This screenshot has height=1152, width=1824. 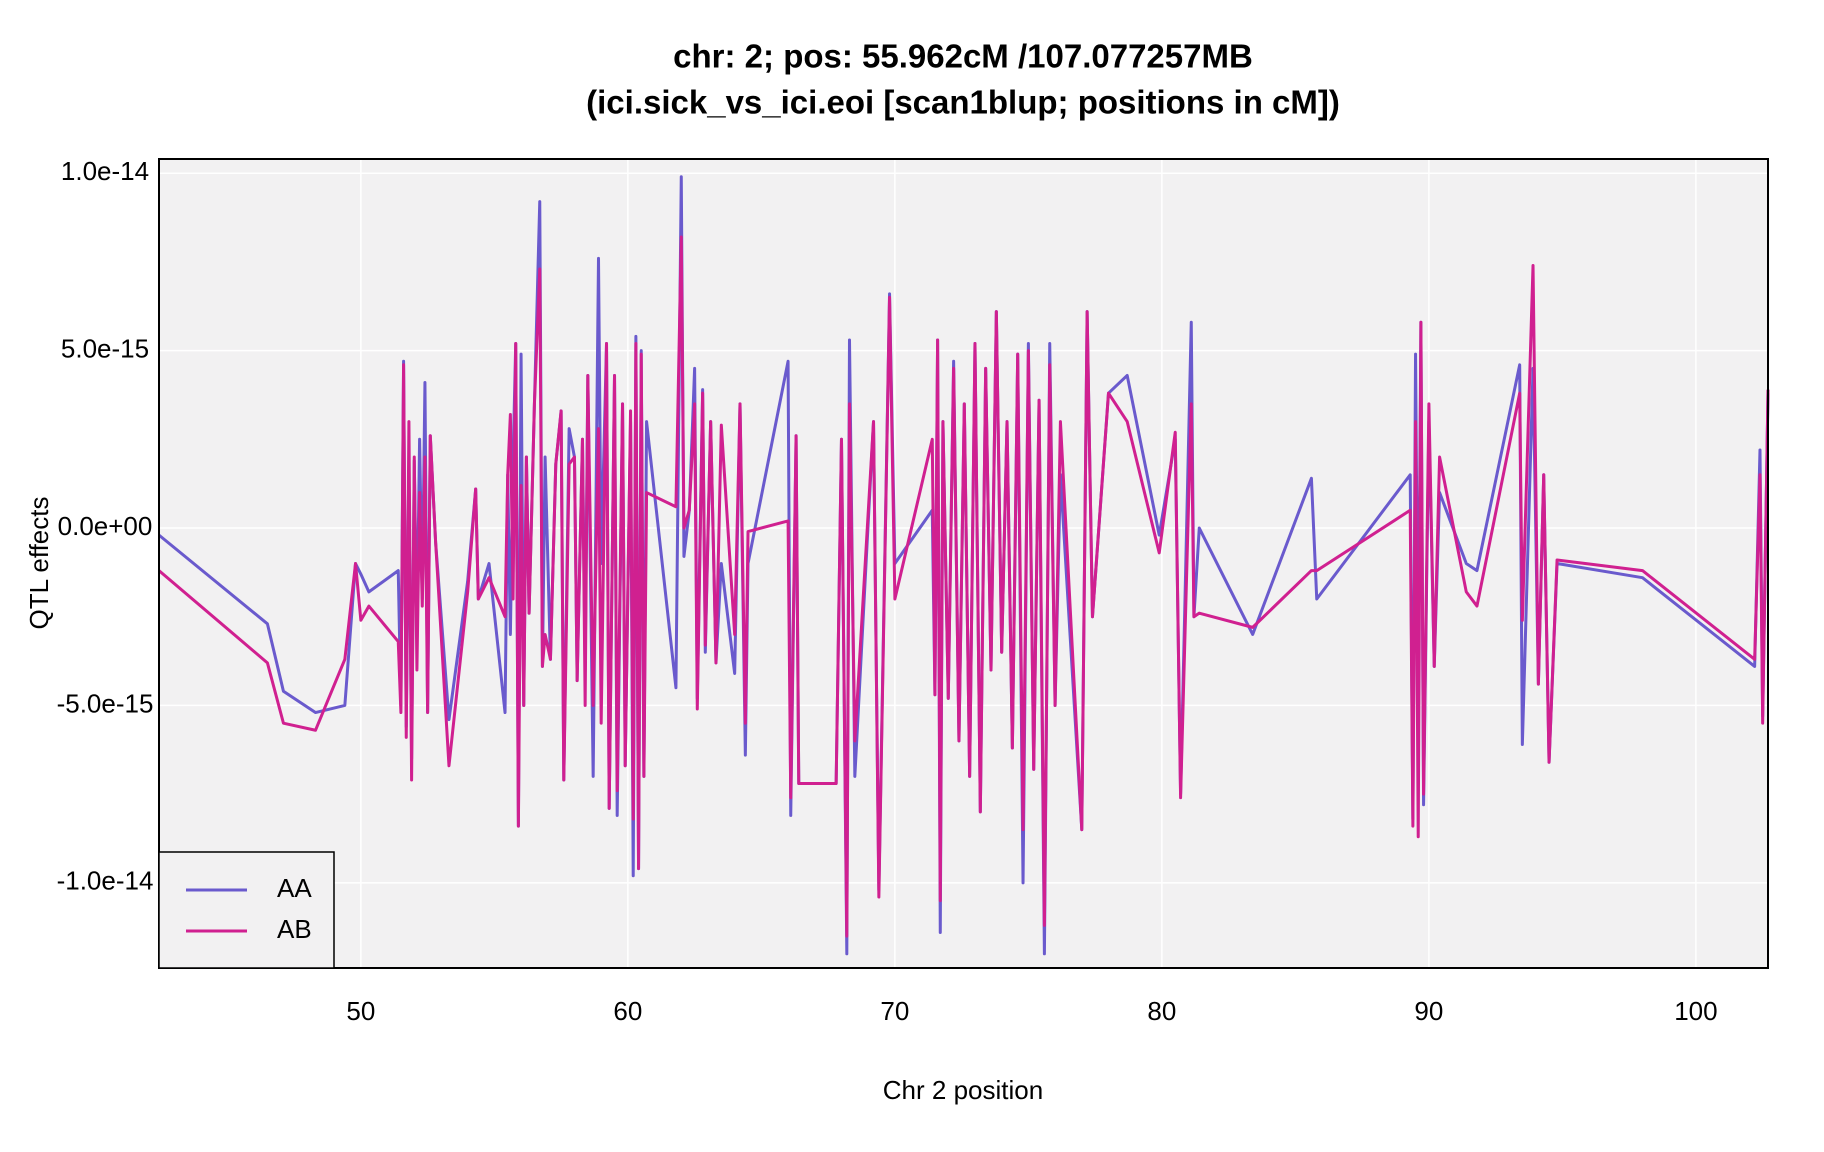 What do you see at coordinates (105, 171) in the screenshot?
I see `y-tick-label: 1.0e-14` at bounding box center [105, 171].